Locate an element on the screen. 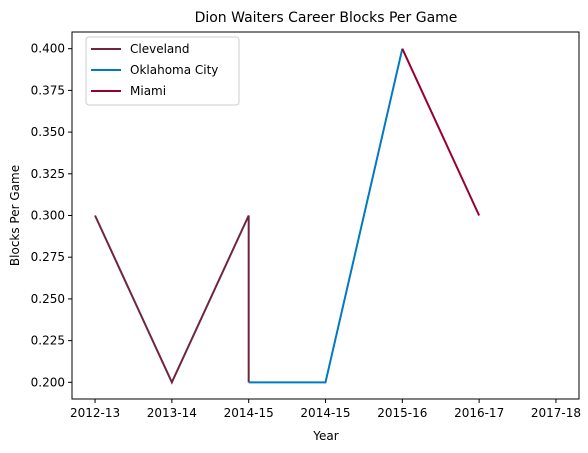  y-tick-label: 0.375 is located at coordinates (48, 90).